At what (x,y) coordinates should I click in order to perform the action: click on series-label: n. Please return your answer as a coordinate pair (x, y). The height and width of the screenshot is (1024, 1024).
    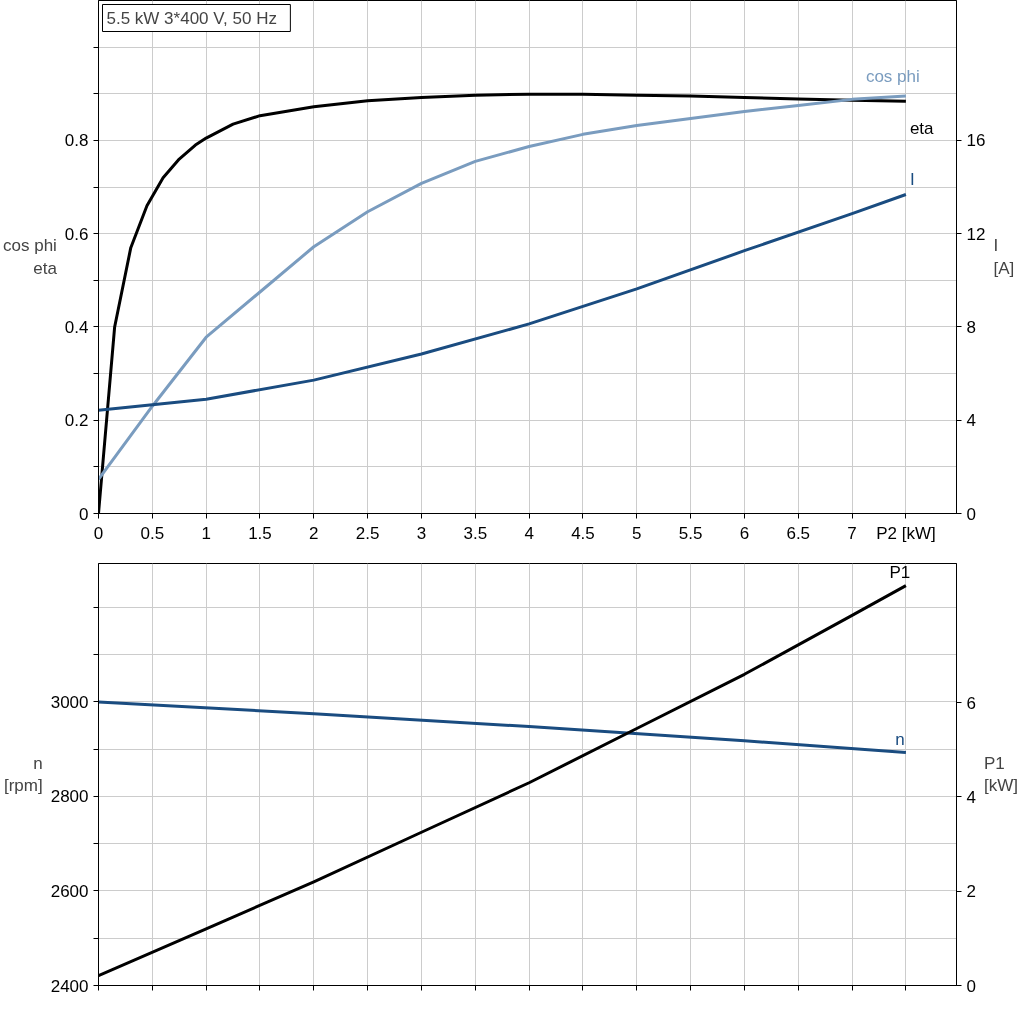
    Looking at the image, I should click on (900, 739).